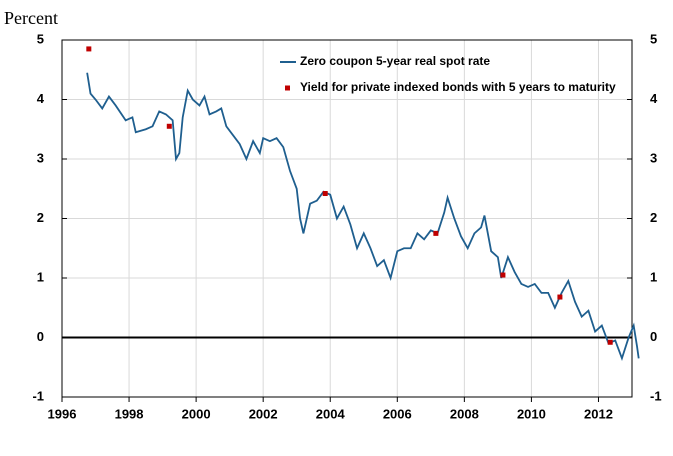  What do you see at coordinates (653, 336) in the screenshot?
I see `y2-tick-label: 0` at bounding box center [653, 336].